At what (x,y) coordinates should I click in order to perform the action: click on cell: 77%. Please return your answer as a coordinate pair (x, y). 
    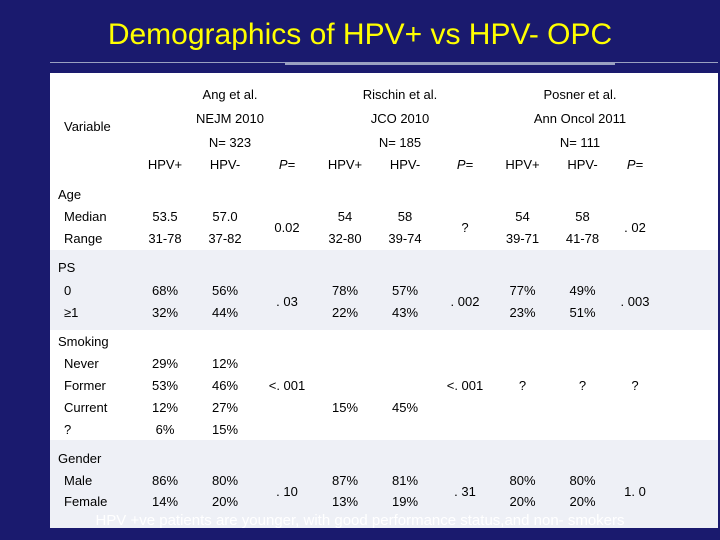
    Looking at the image, I should click on (522, 290).